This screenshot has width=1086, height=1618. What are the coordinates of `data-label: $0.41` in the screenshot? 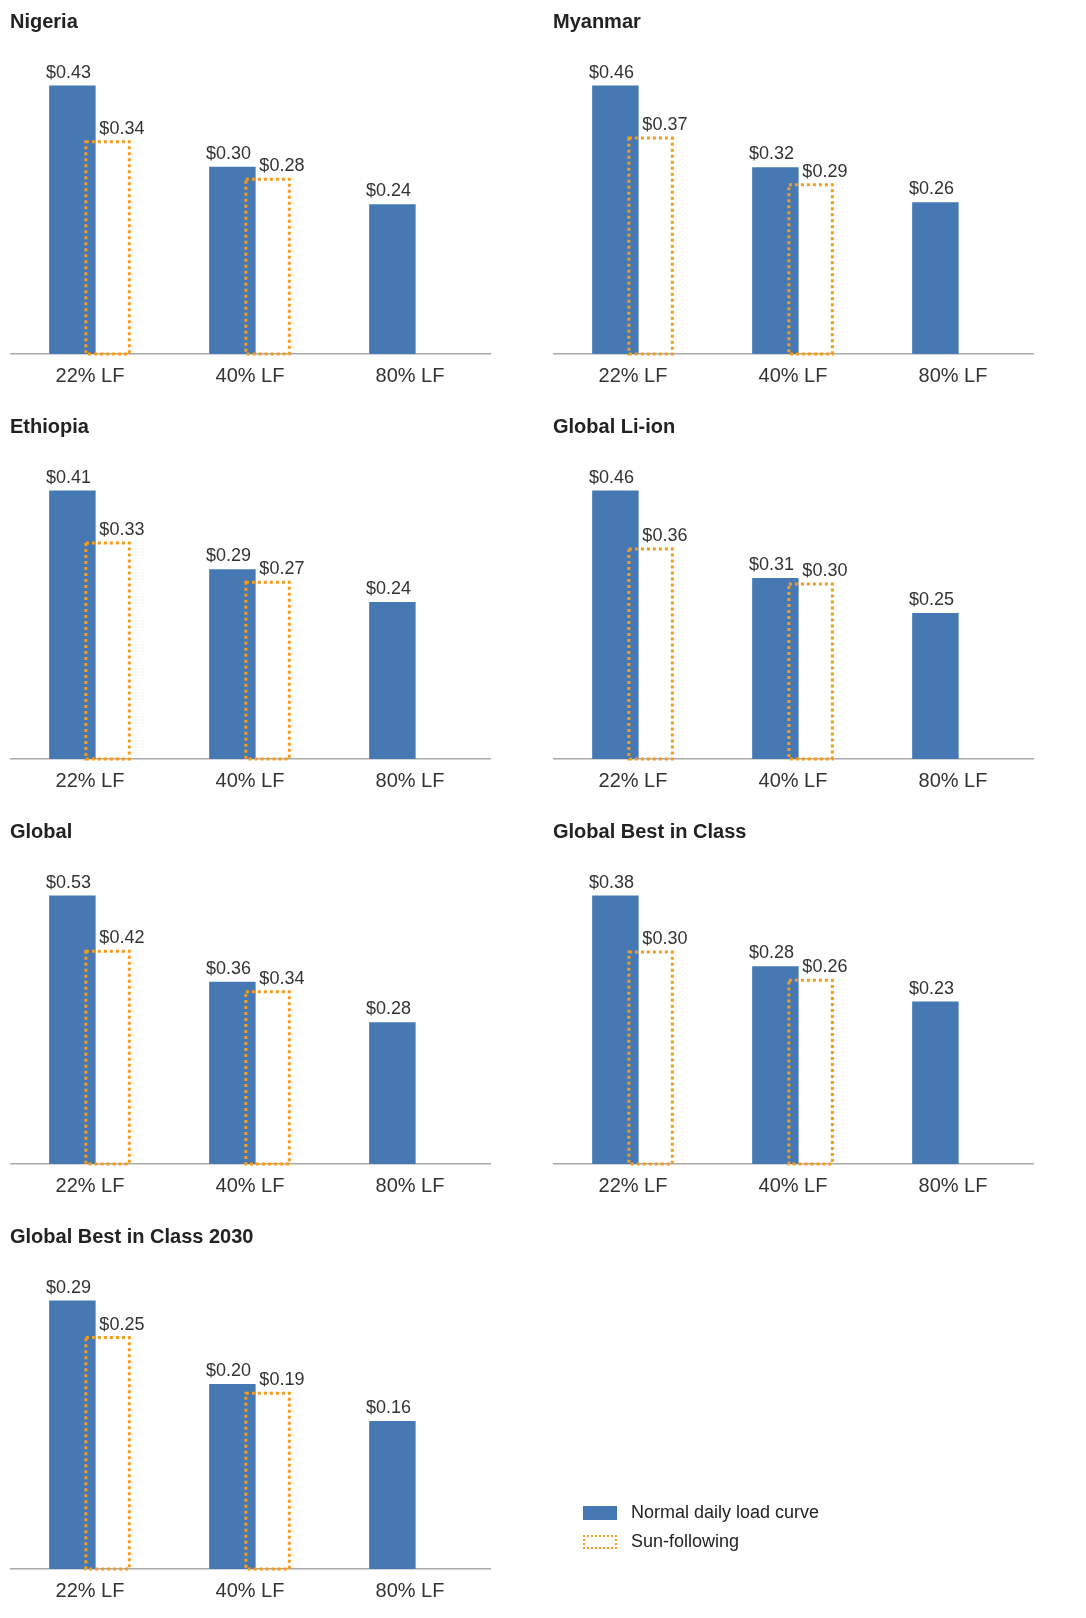 It's located at (68, 476).